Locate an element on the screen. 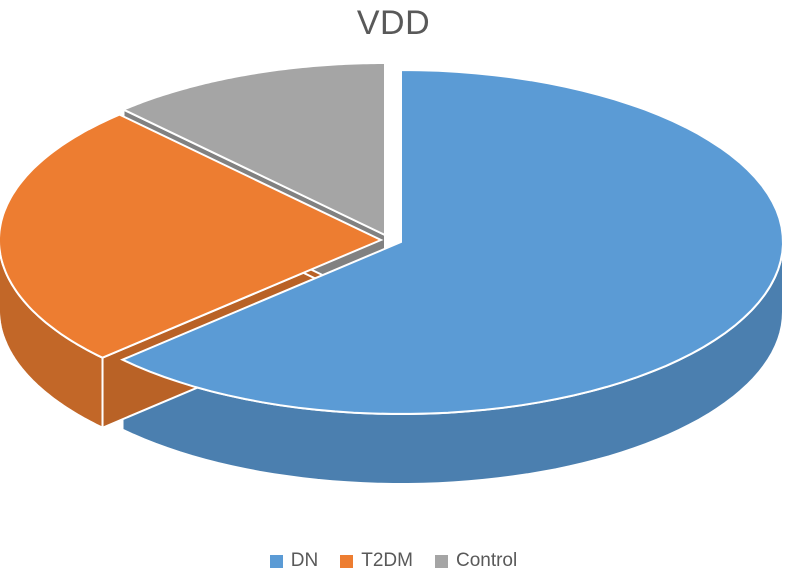  legend-swatch-control is located at coordinates (441, 561).